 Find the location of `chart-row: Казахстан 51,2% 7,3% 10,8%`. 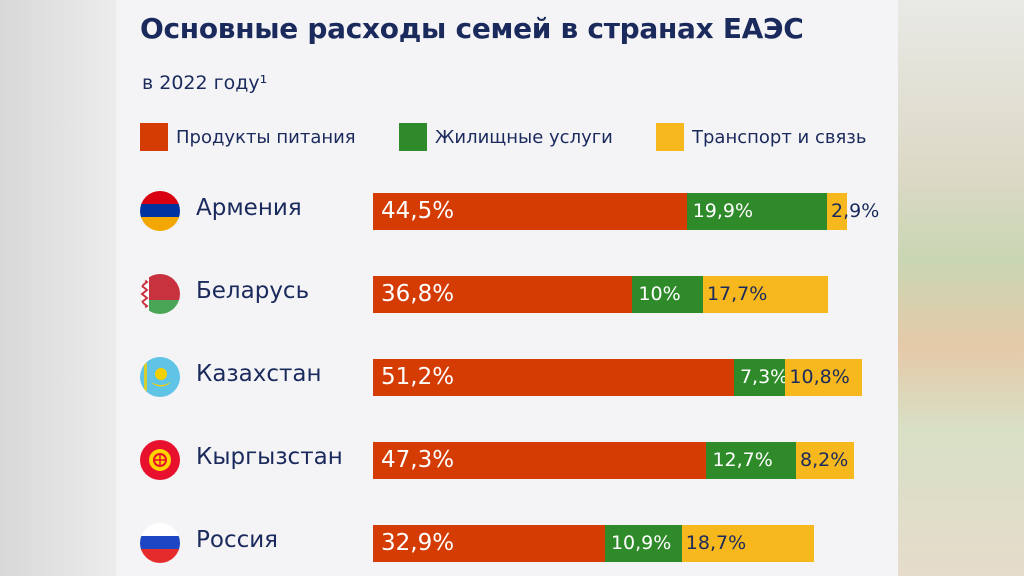

chart-row: Казахстан 51,2% 7,3% 10,8% is located at coordinates (507, 377).